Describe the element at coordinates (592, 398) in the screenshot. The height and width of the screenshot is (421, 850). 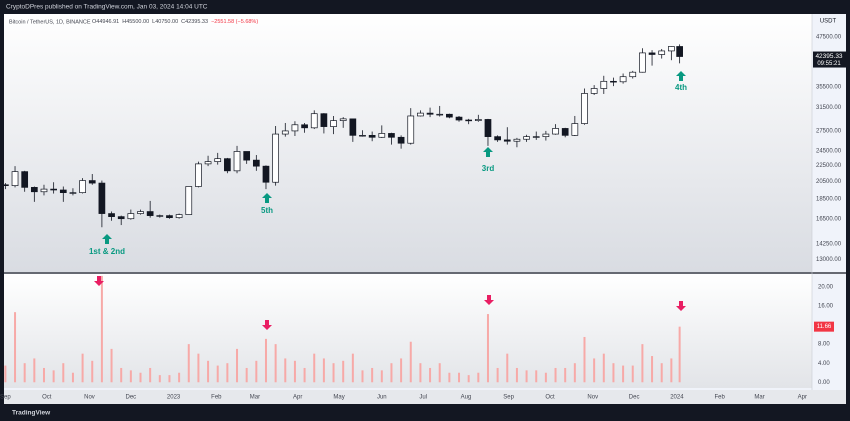
I see `x-tick-label: Nov` at that location.